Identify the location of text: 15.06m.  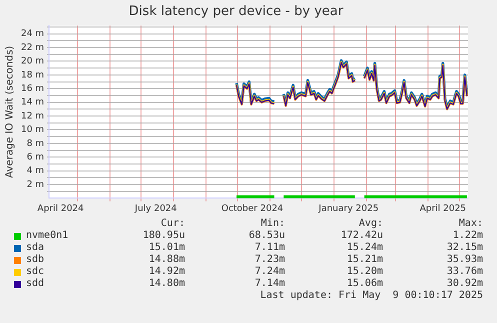
(364, 284).